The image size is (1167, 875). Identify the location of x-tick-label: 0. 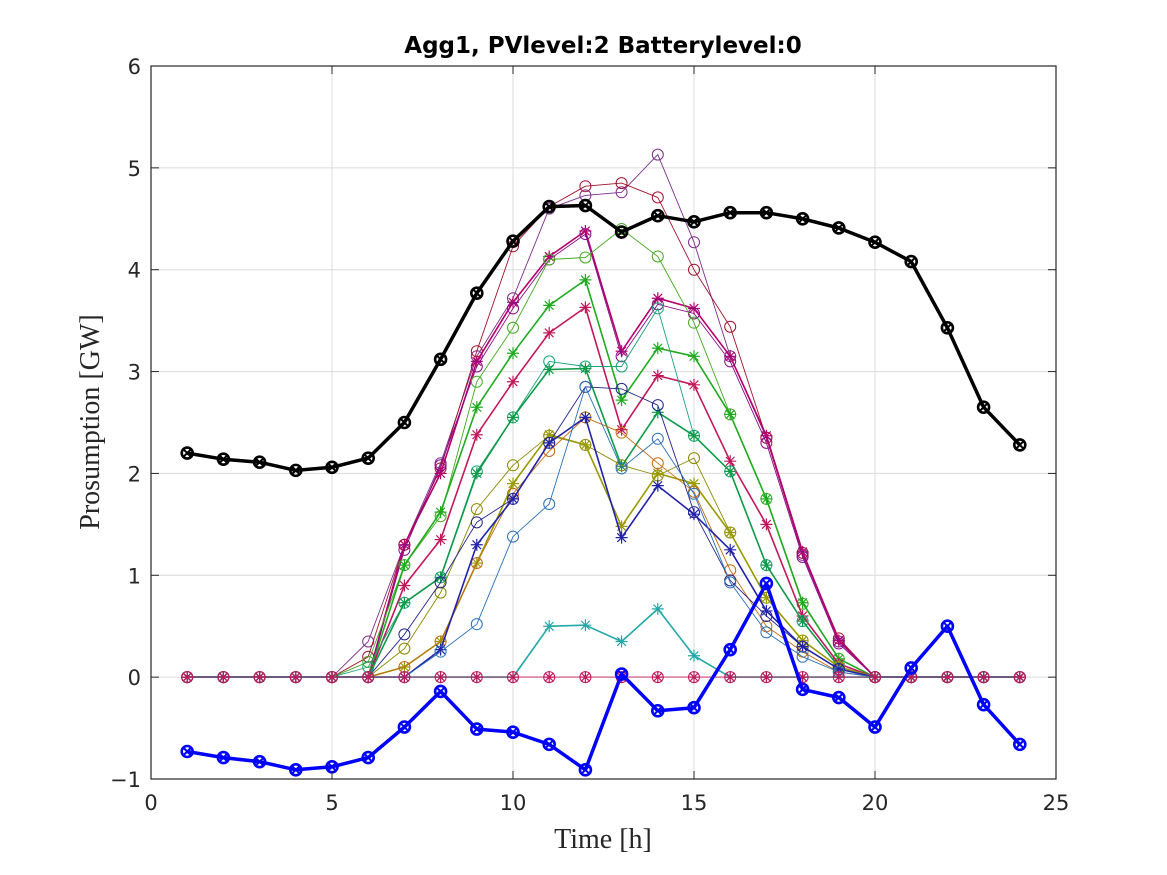
(150, 803).